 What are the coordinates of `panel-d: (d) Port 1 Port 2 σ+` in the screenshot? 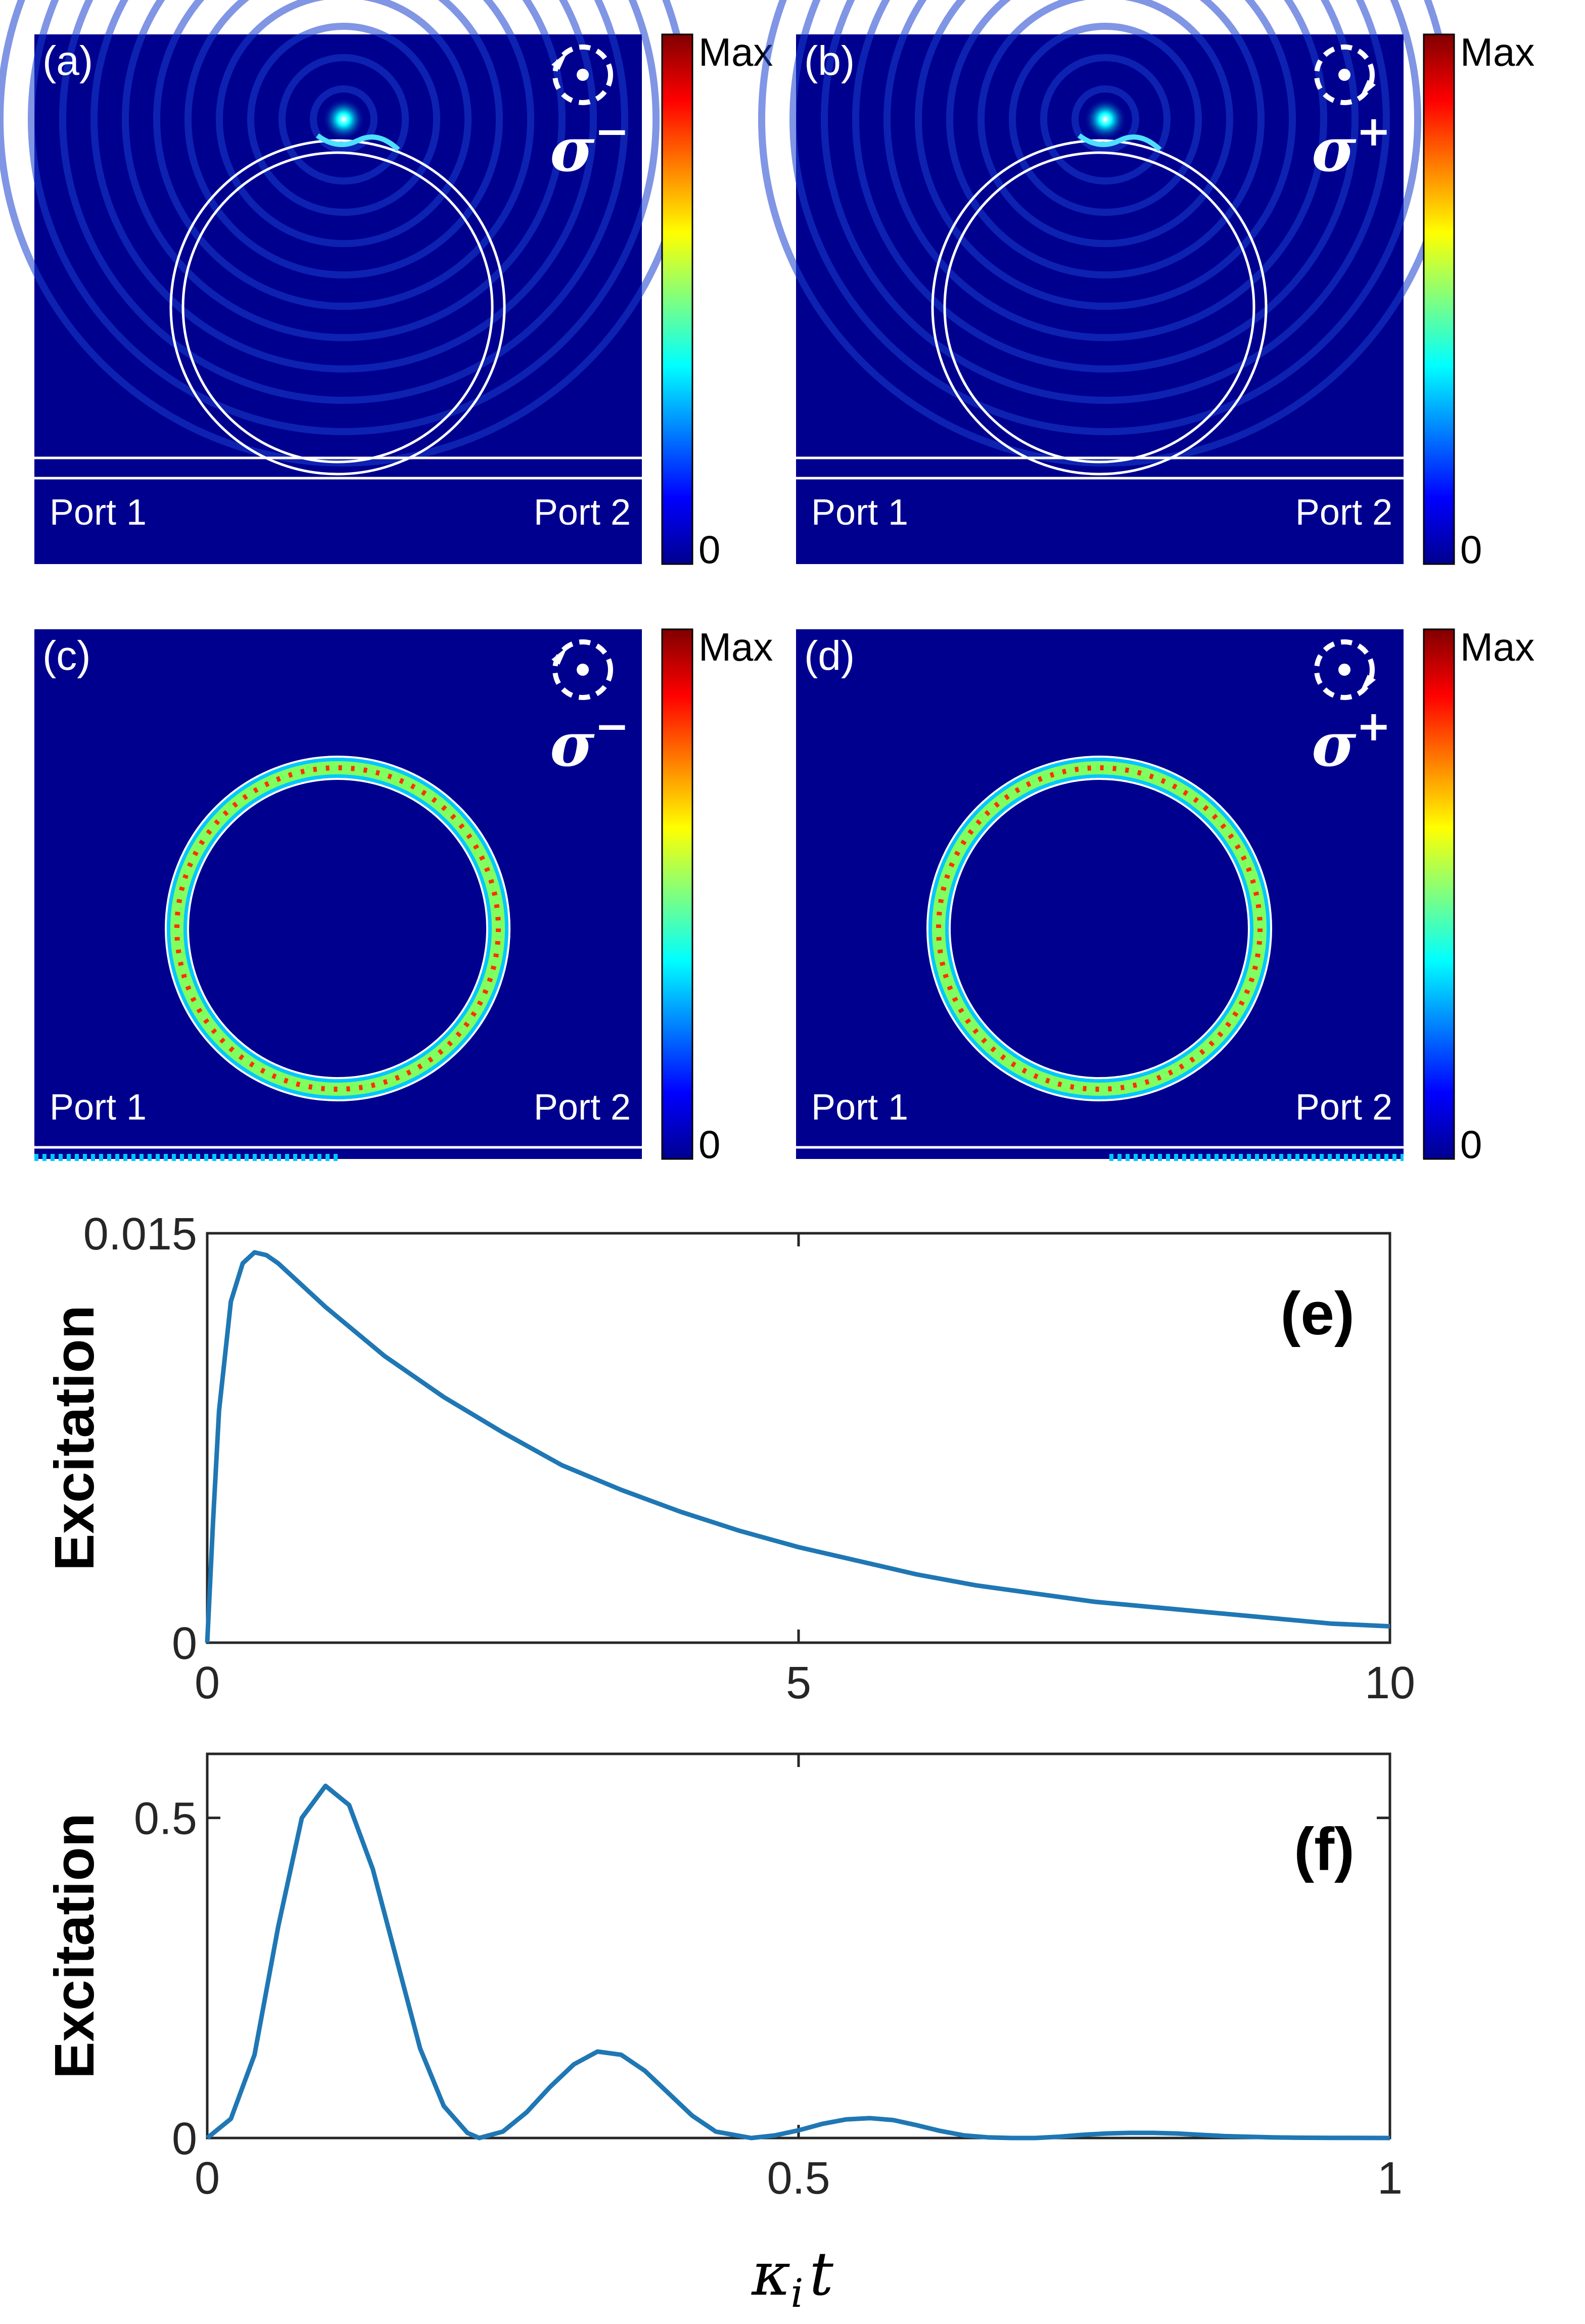 It's located at (1100, 899).